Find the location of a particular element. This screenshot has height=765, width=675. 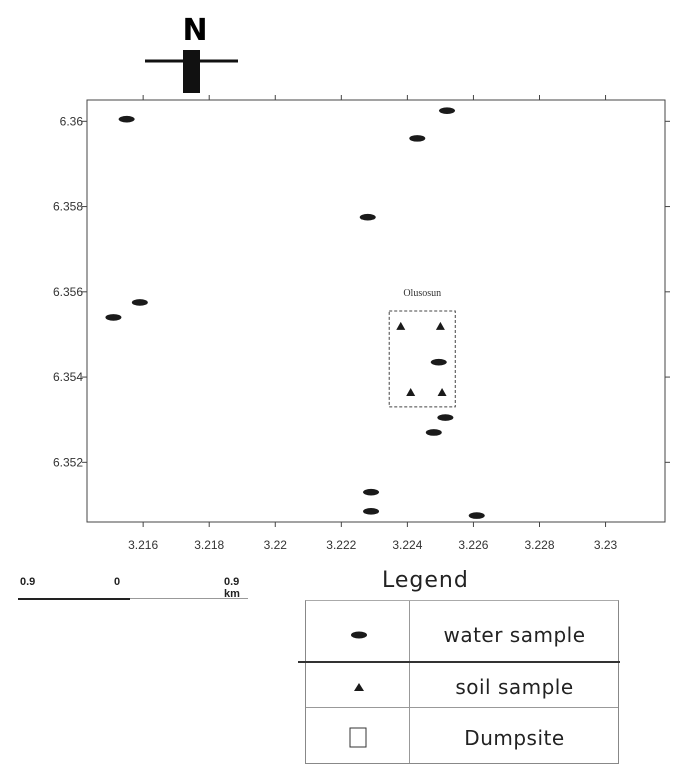

y-tick-label-3: 6.354 is located at coordinates (68, 377).